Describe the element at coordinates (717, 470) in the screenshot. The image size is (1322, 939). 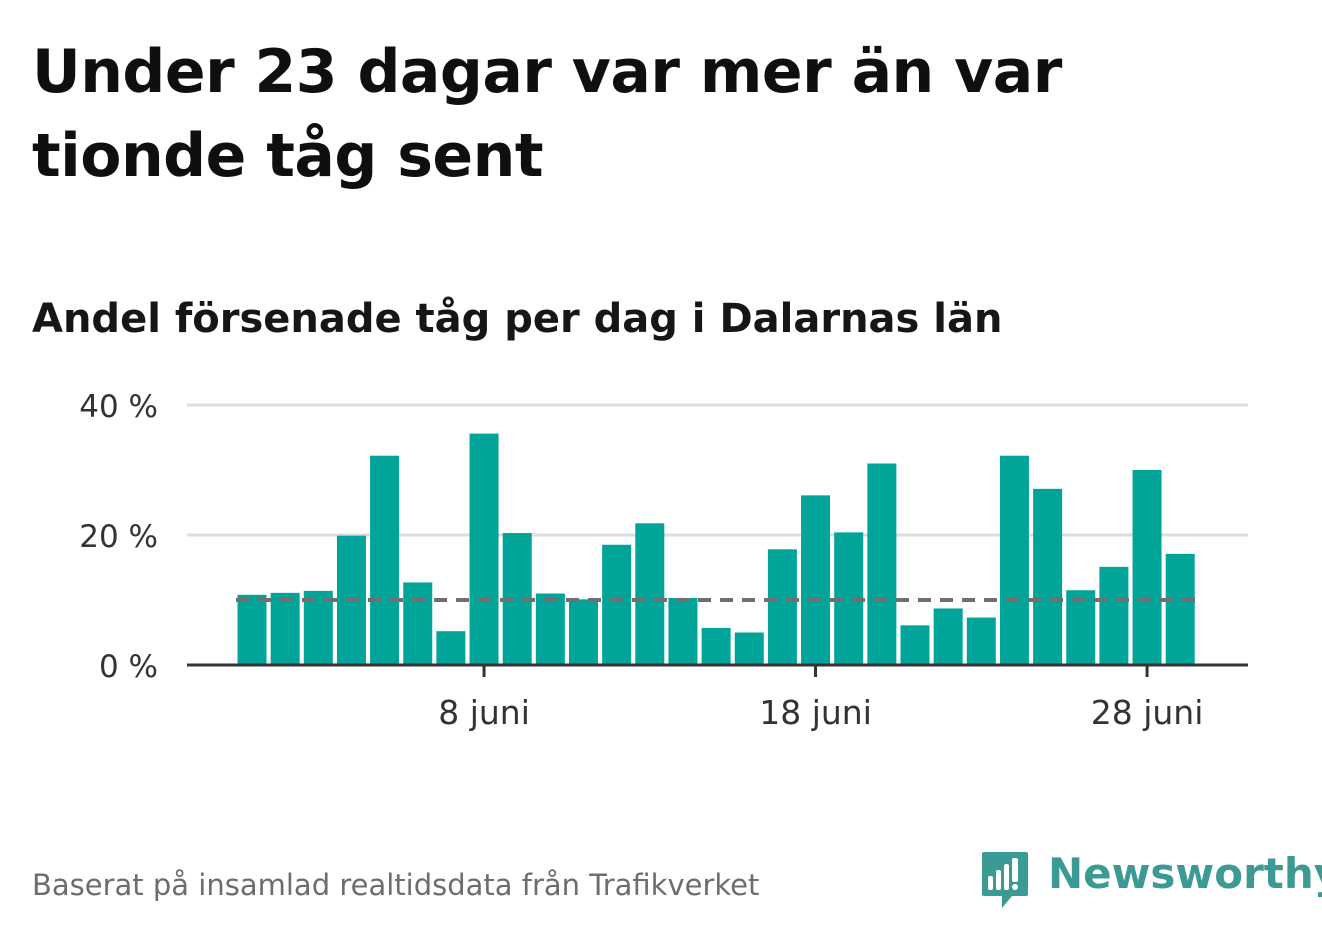
I see `grid-lines` at that location.